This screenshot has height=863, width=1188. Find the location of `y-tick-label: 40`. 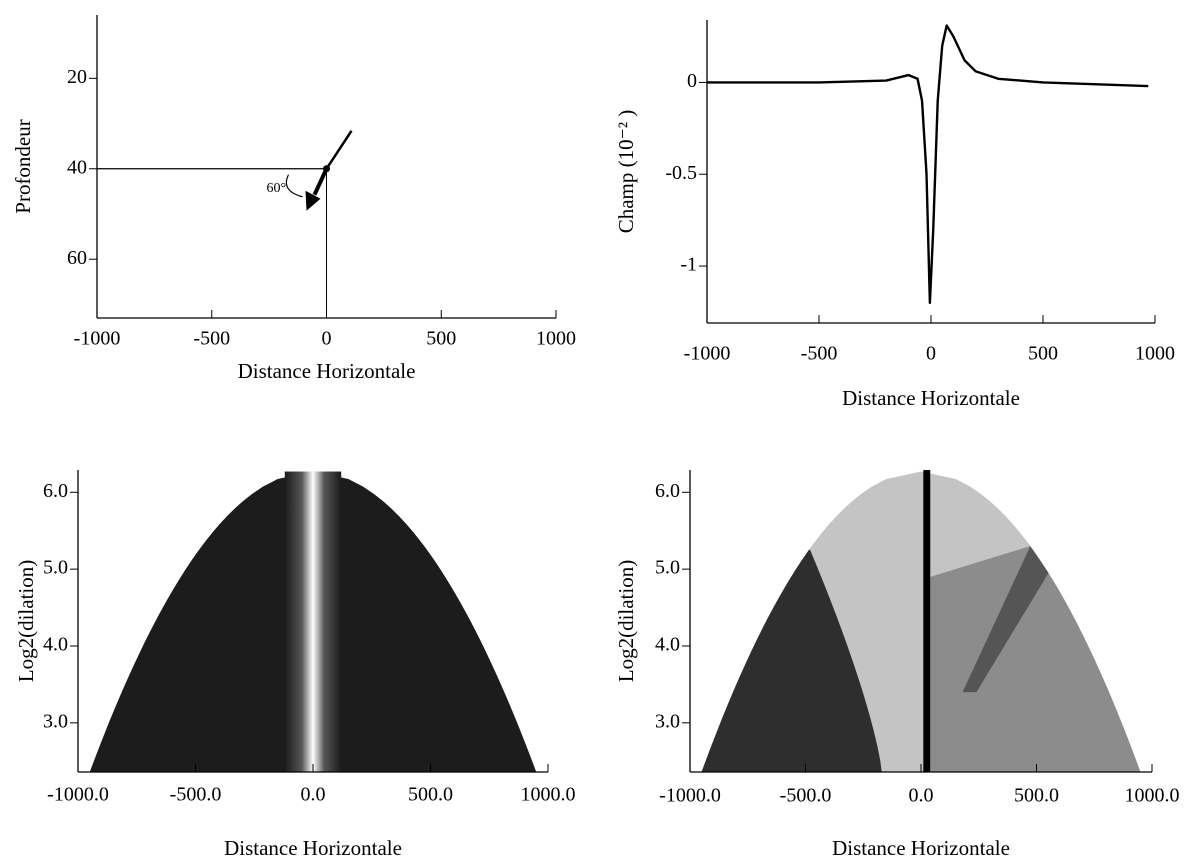

y-tick-label: 40 is located at coordinates (77, 167).